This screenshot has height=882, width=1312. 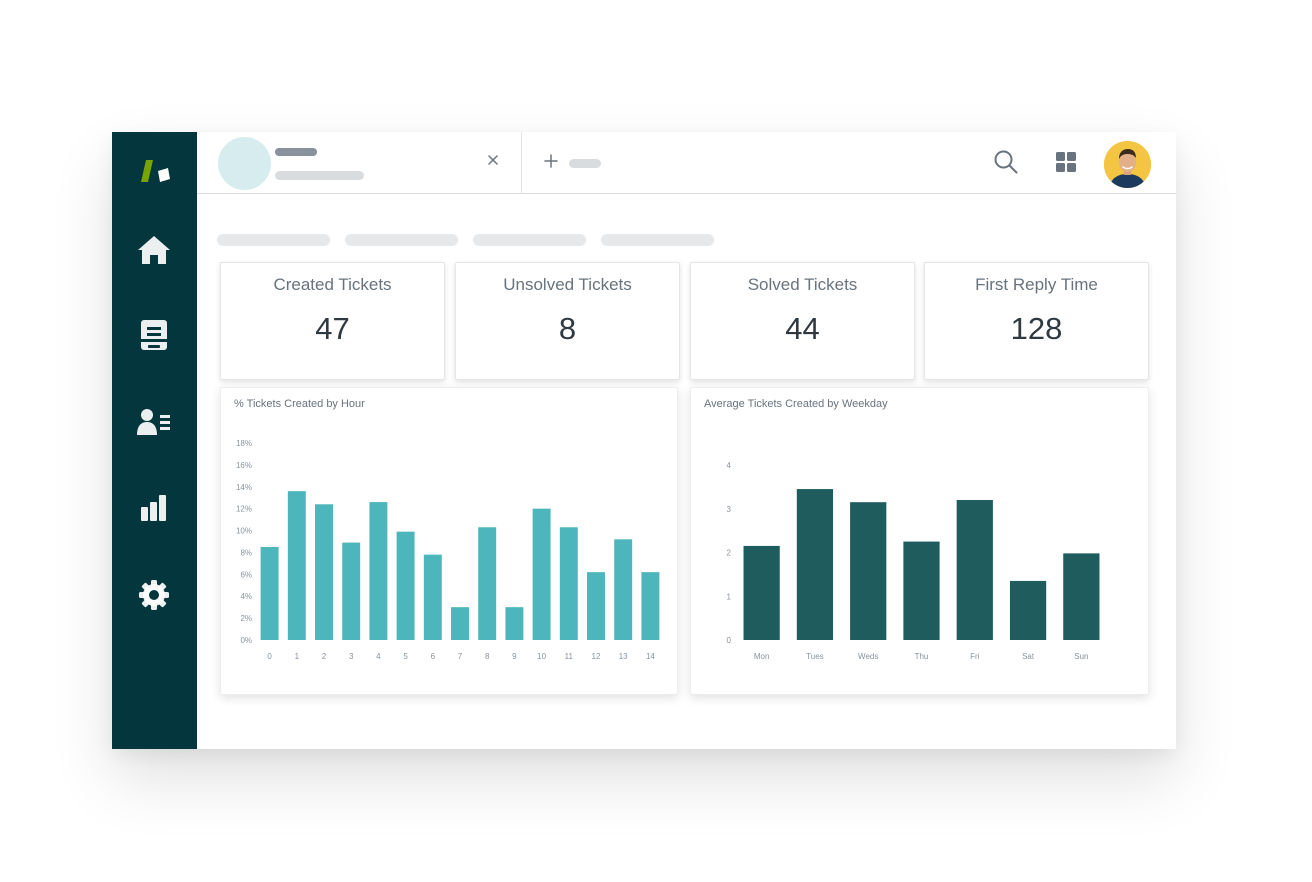 I want to click on x-tick-label: Weds, so click(x=868, y=656).